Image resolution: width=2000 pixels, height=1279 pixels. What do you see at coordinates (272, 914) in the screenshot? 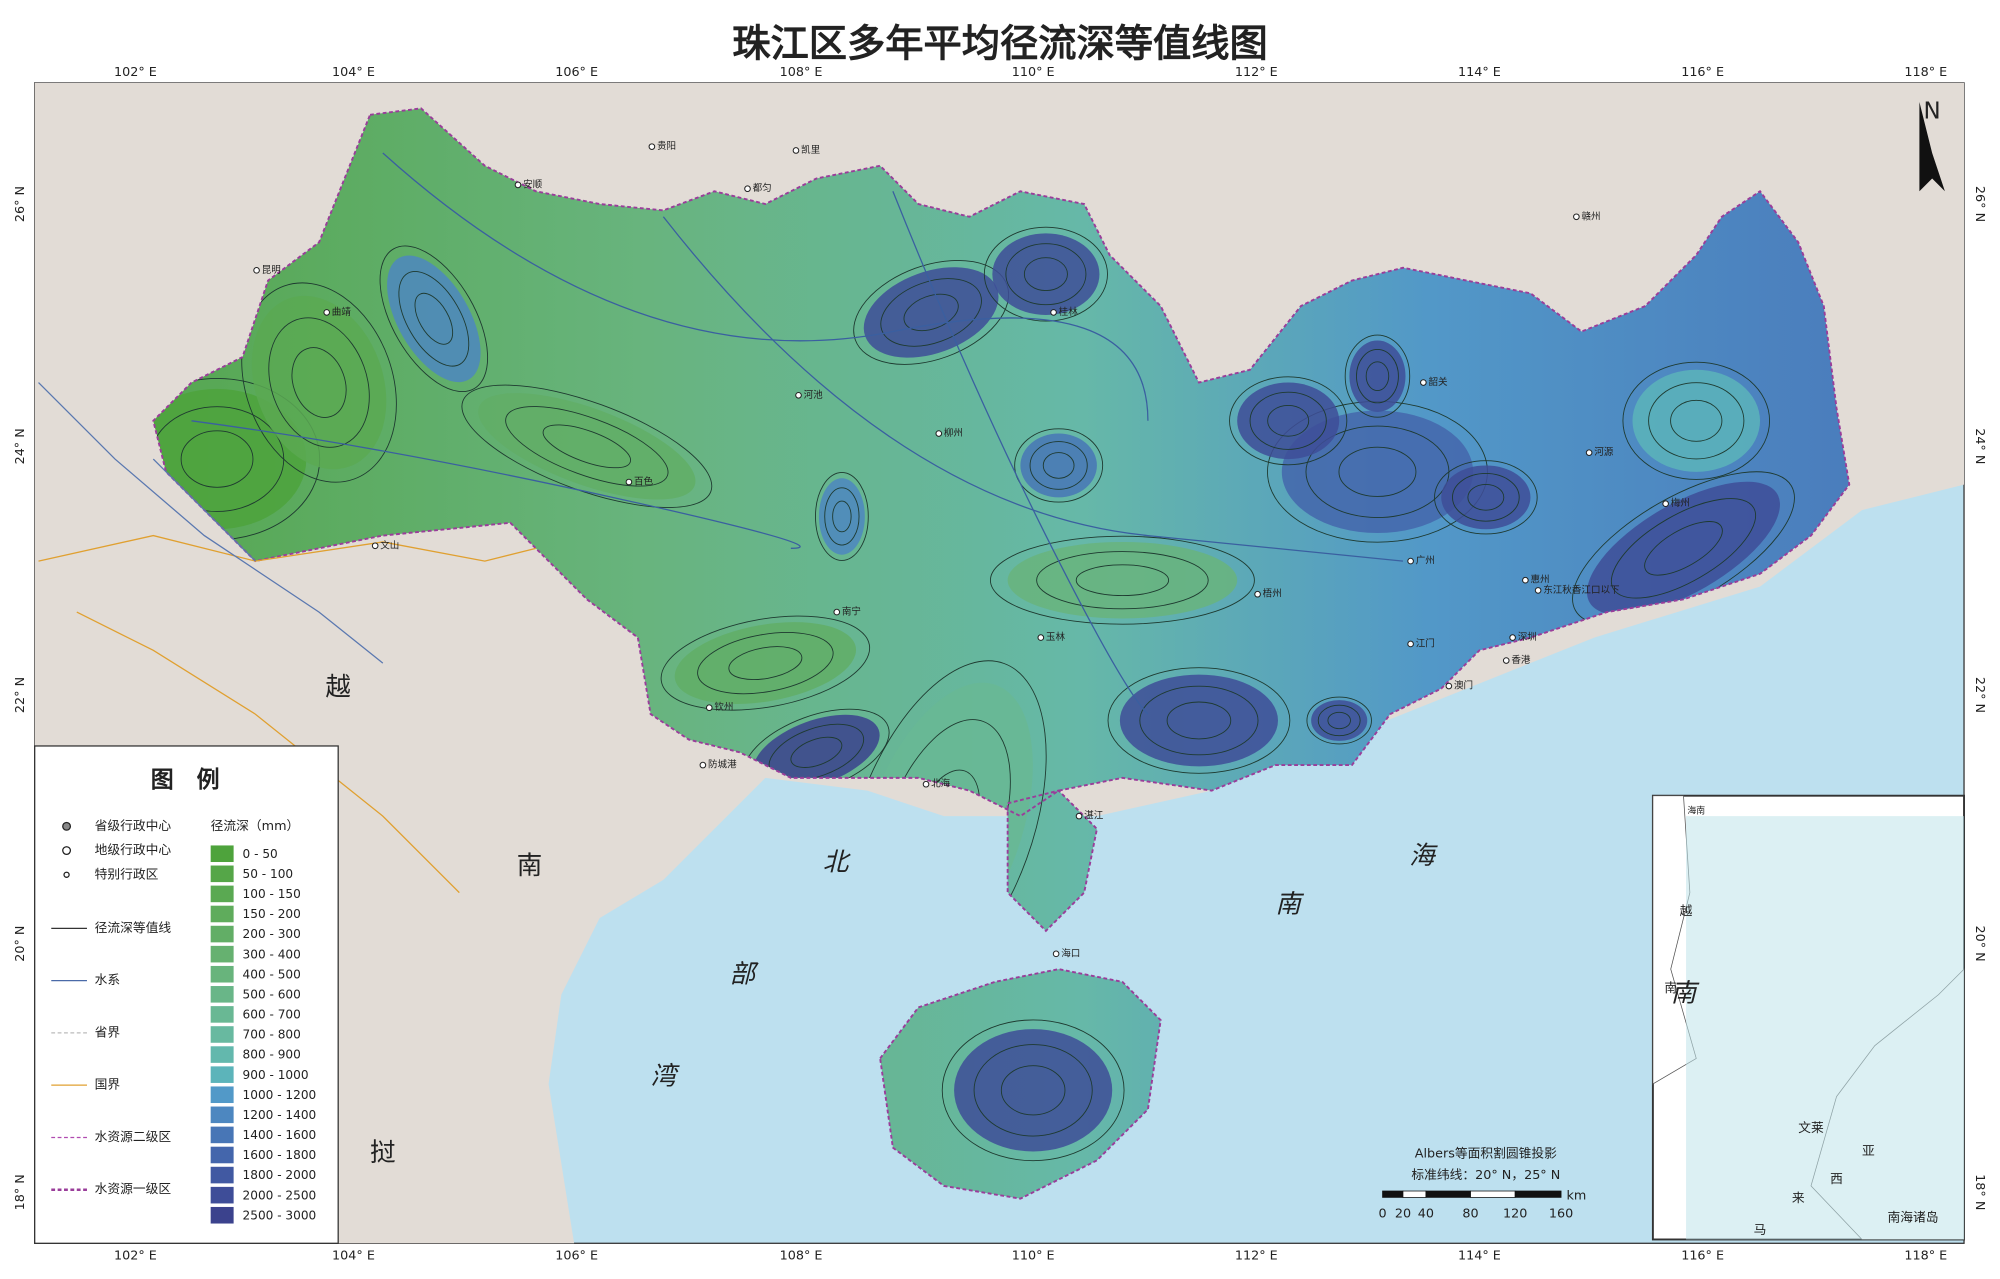
I see `legend-class-label: 150 - 200` at bounding box center [272, 914].